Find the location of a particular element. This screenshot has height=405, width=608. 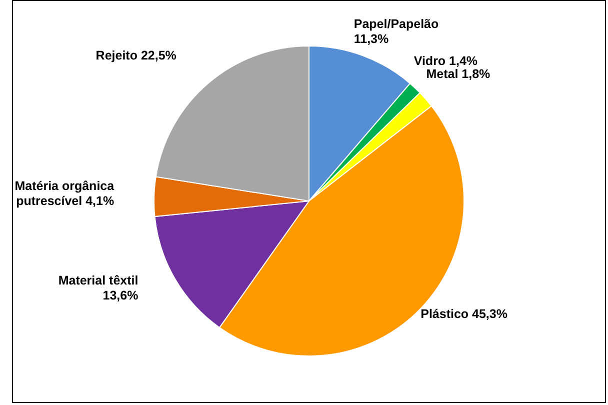

slice-label: Papel/Papelão is located at coordinates (396, 24).